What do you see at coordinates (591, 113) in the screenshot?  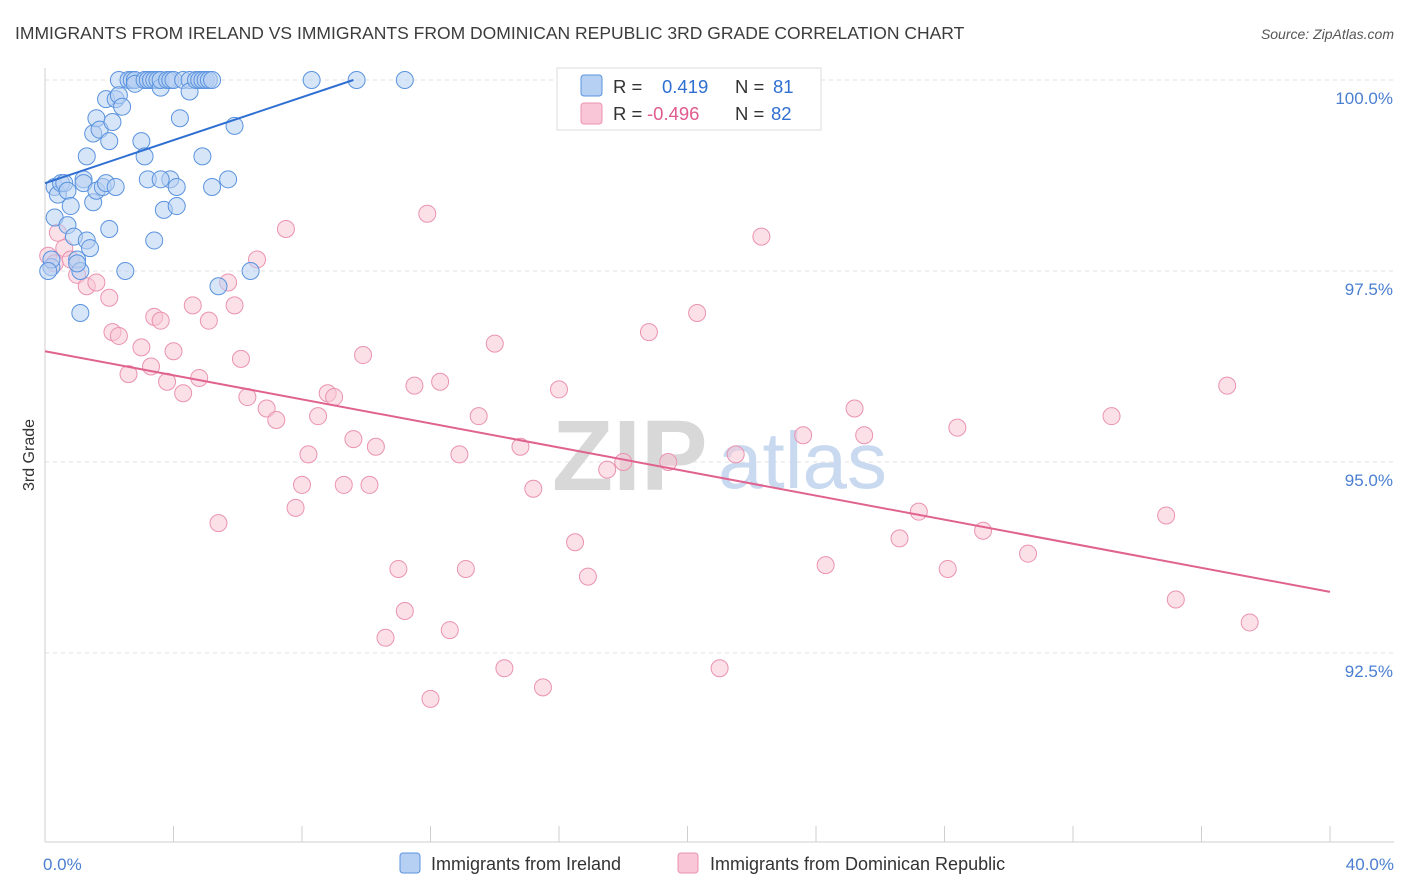 I see `stats-swatch-pink` at bounding box center [591, 113].